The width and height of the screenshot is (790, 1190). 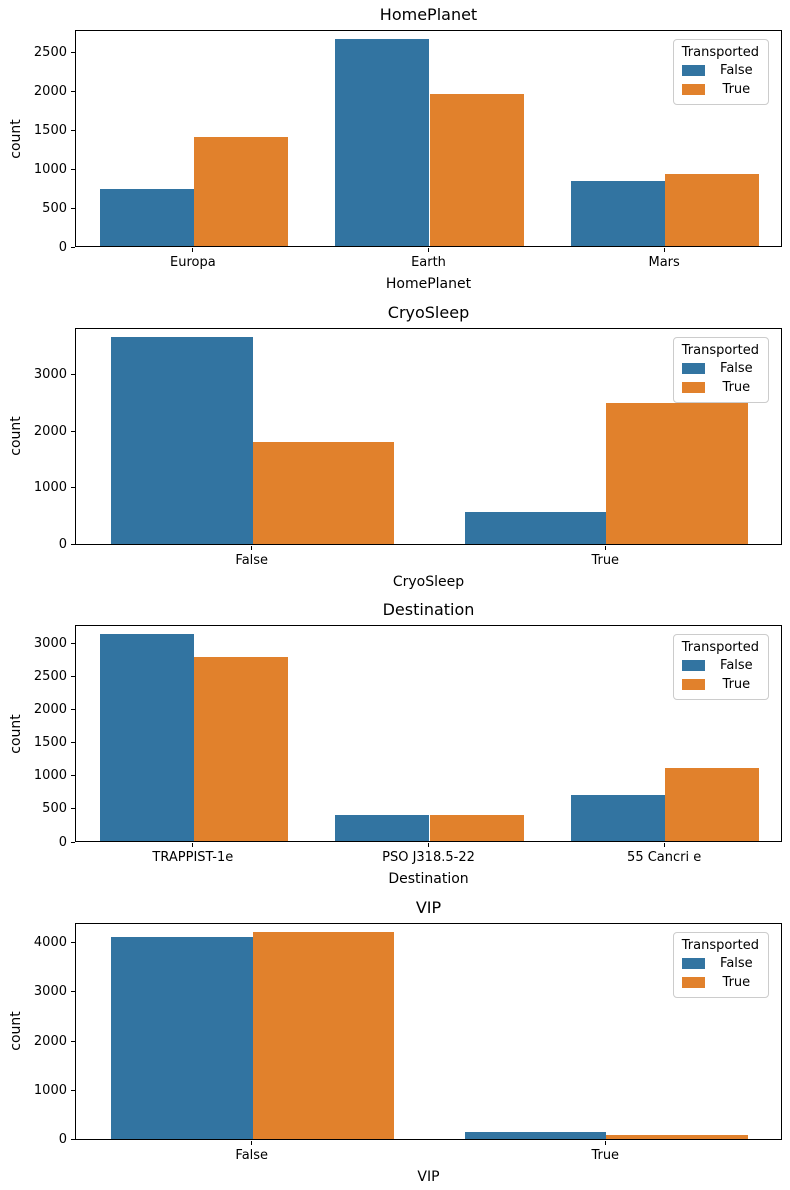 What do you see at coordinates (720, 369) in the screenshot?
I see `legend-cryosleep: Transported False True` at bounding box center [720, 369].